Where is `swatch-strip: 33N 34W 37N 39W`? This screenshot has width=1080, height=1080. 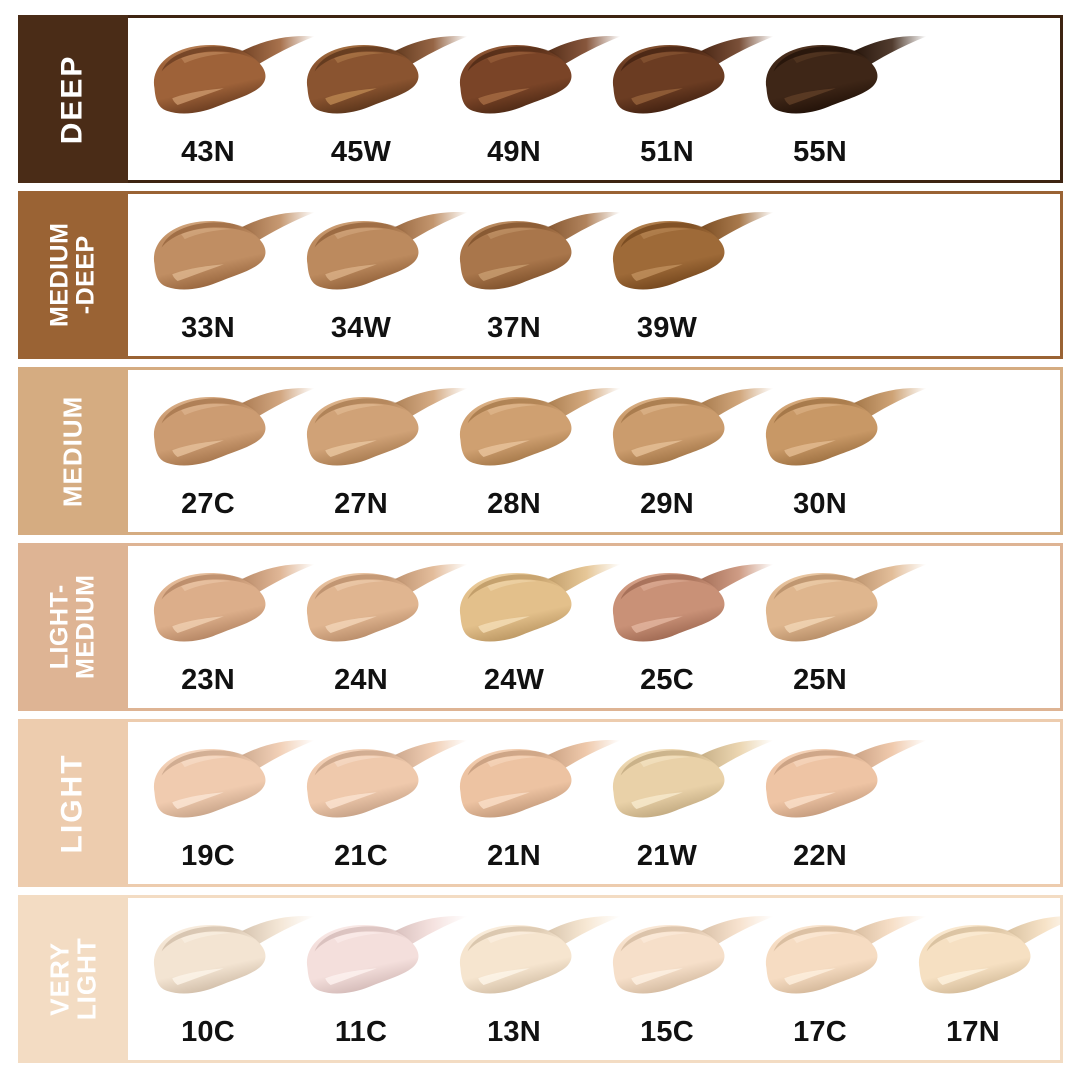 swatch-strip: 33N 34W 37N 39W is located at coordinates (594, 275).